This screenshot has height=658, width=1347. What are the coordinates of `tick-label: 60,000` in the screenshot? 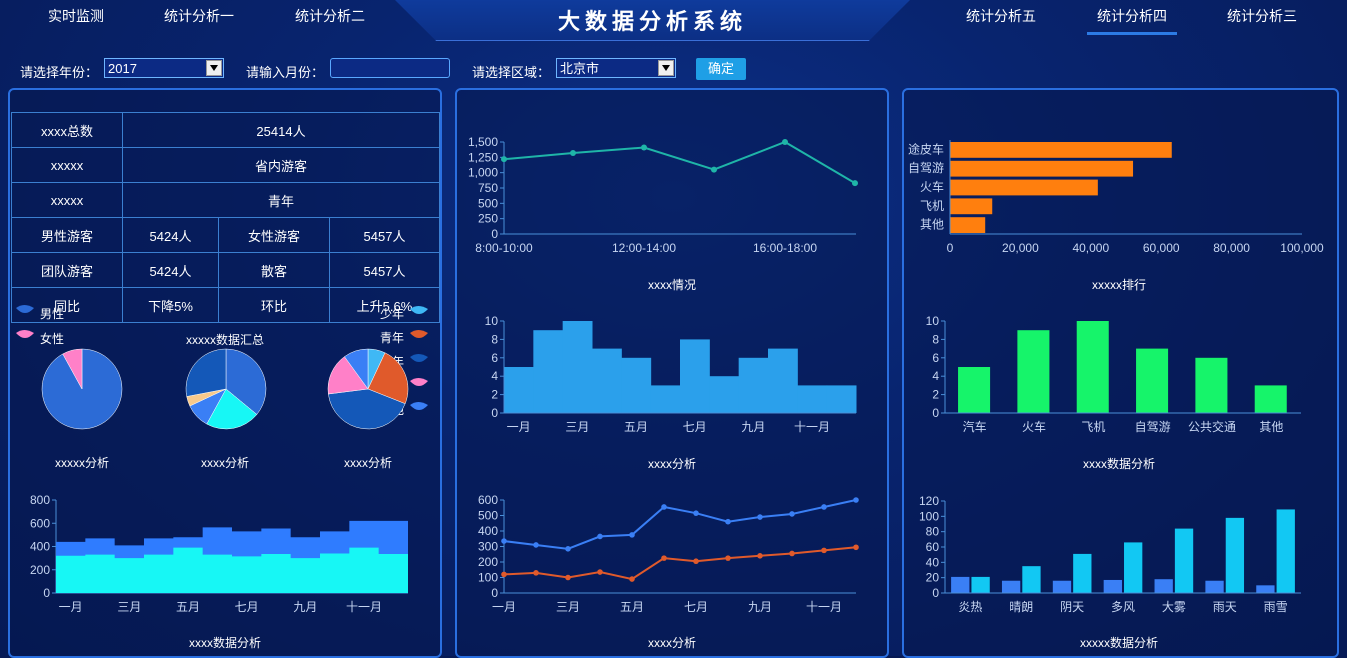 It's located at (1161, 248).